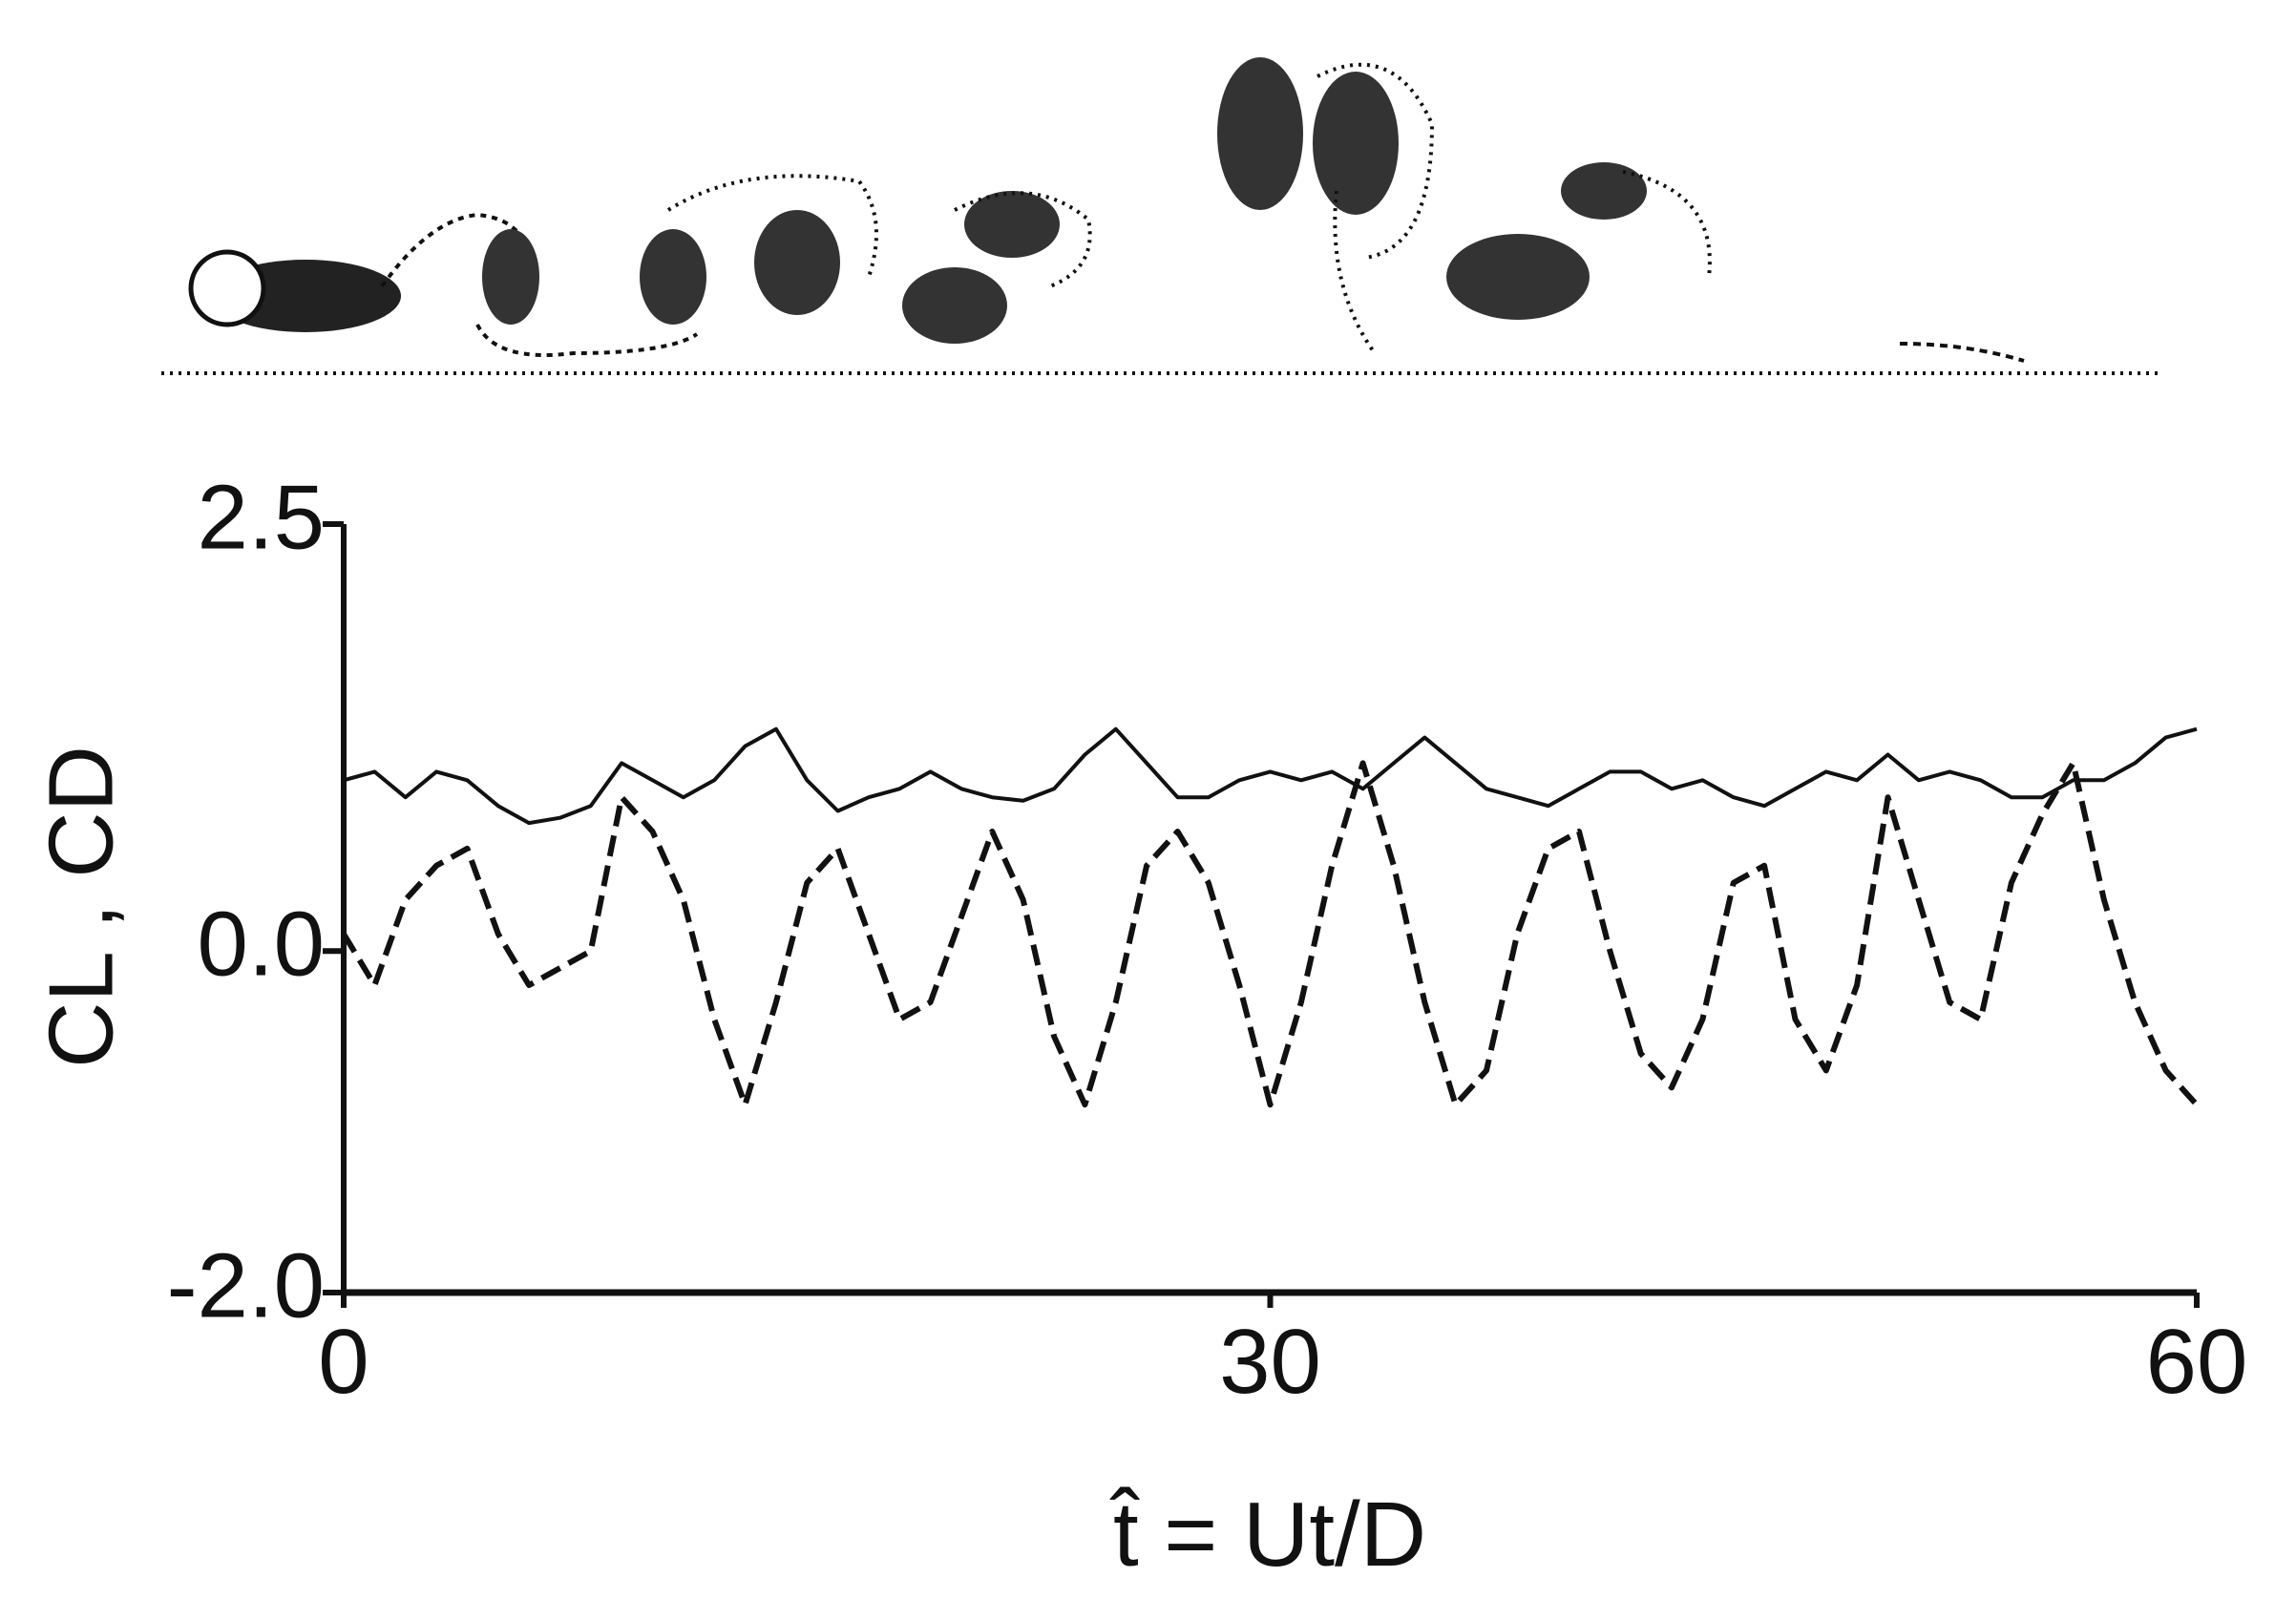 This screenshot has width=2296, height=1599. Describe the element at coordinates (261, 517) in the screenshot. I see `y-tick-label: 2.5` at that location.